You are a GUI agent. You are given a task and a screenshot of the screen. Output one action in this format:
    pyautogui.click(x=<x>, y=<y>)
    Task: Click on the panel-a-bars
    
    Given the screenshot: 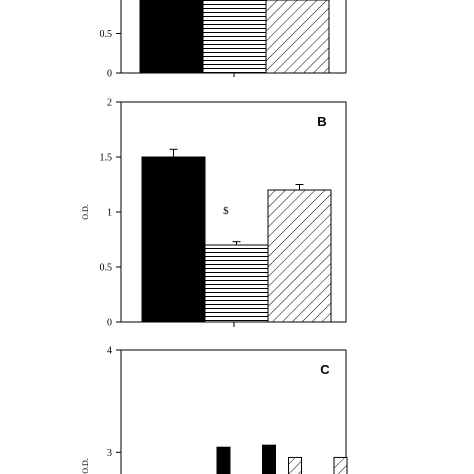 What is the action you would take?
    pyautogui.click(x=234, y=37)
    